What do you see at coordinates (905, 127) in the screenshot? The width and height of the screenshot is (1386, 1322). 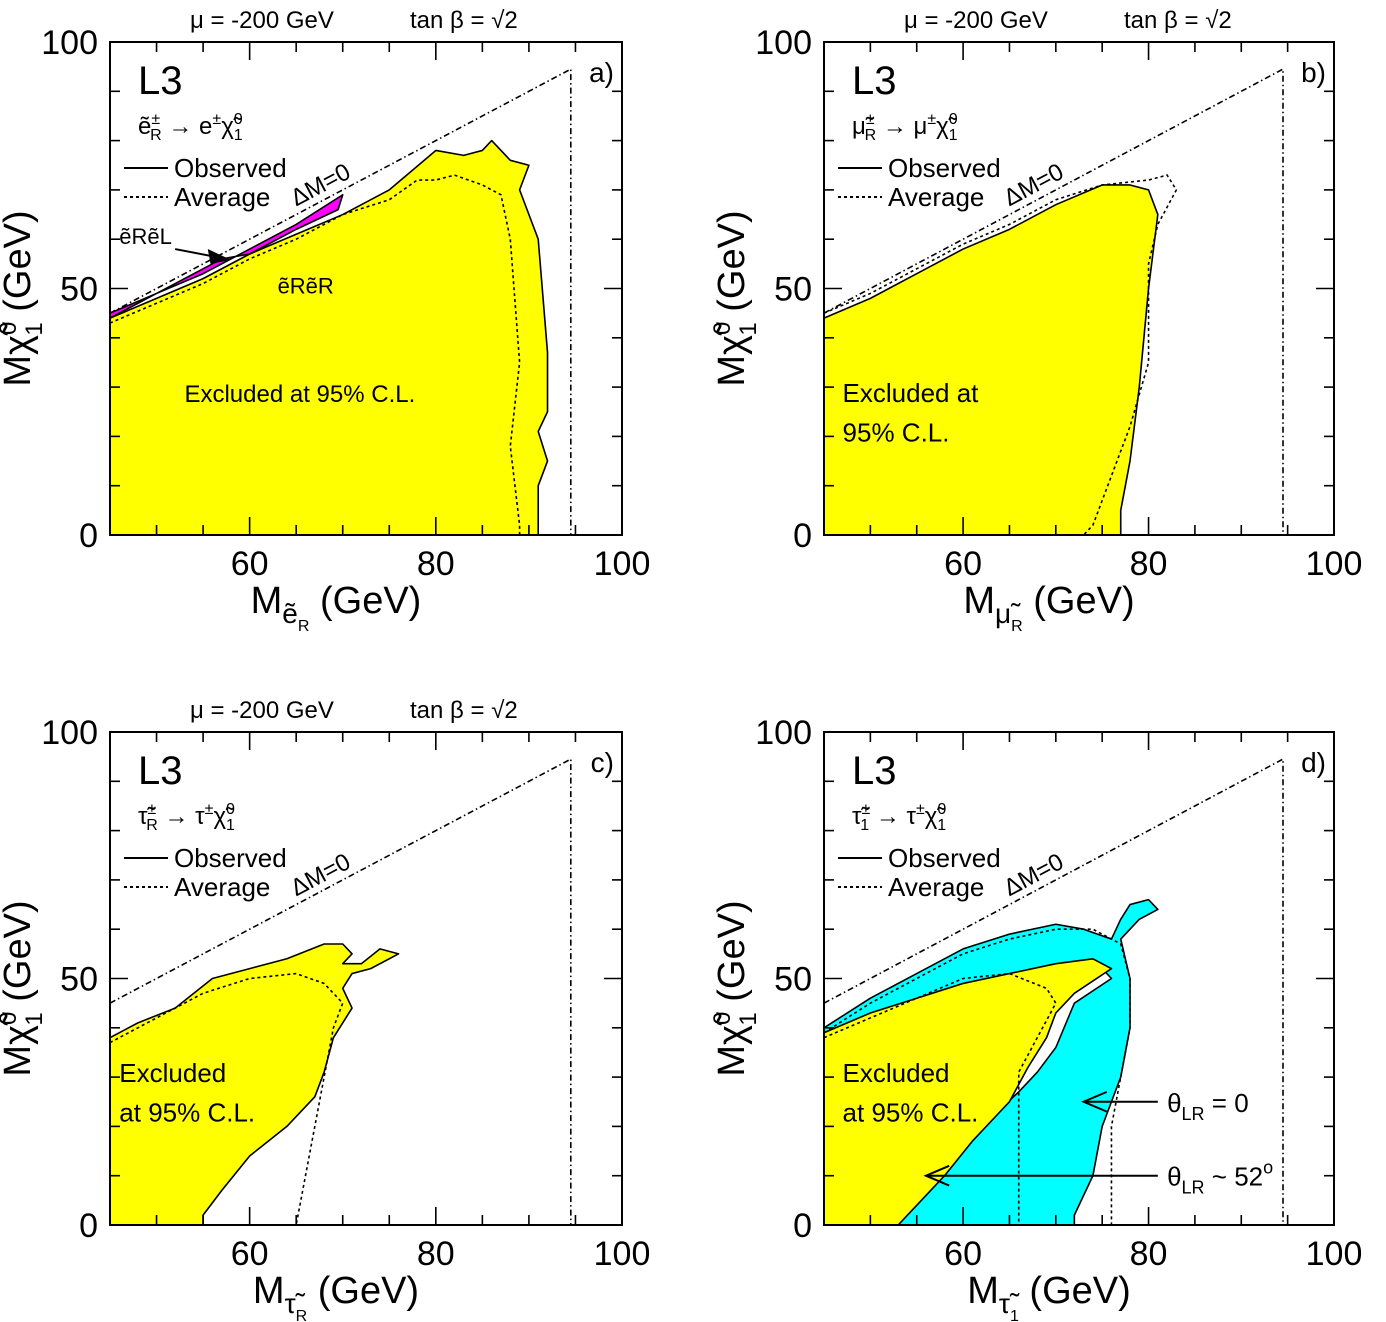 I see `process-label: μ̃± R → μ±χ̃0 1` at bounding box center [905, 127].